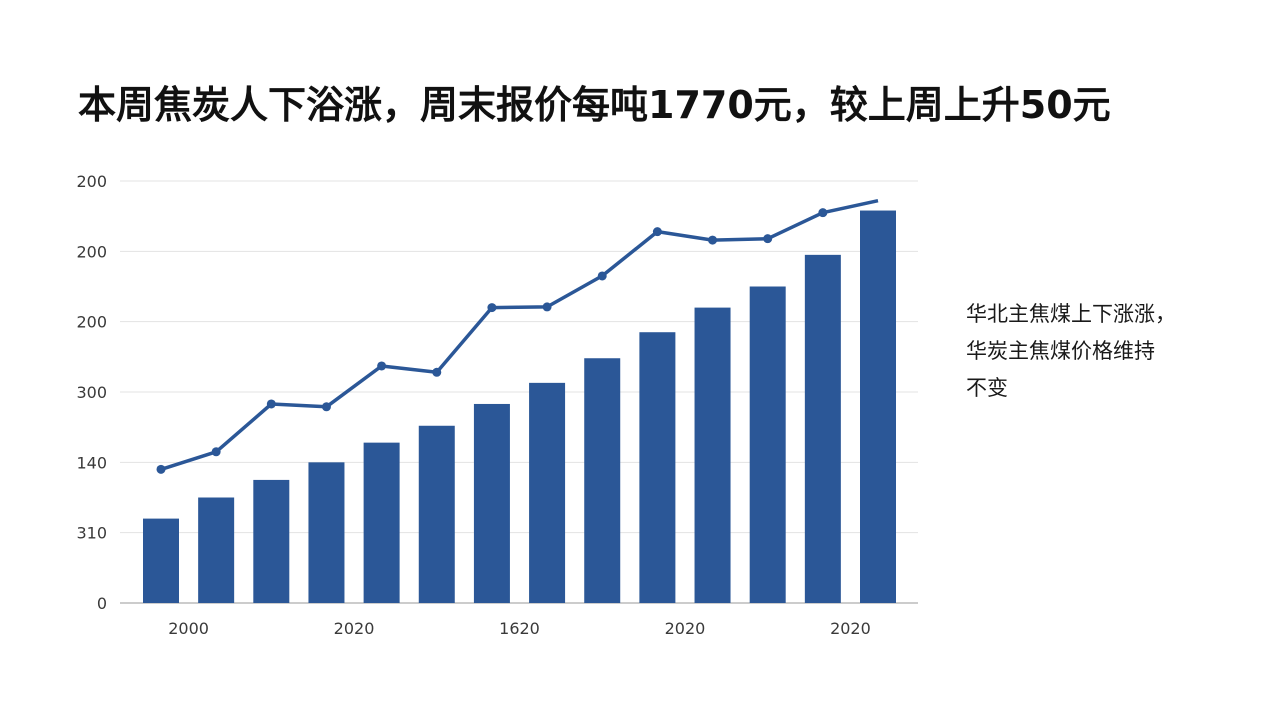 The image size is (1280, 724). What do you see at coordinates (102, 603) in the screenshot?
I see `y-tick-label: 0` at bounding box center [102, 603].